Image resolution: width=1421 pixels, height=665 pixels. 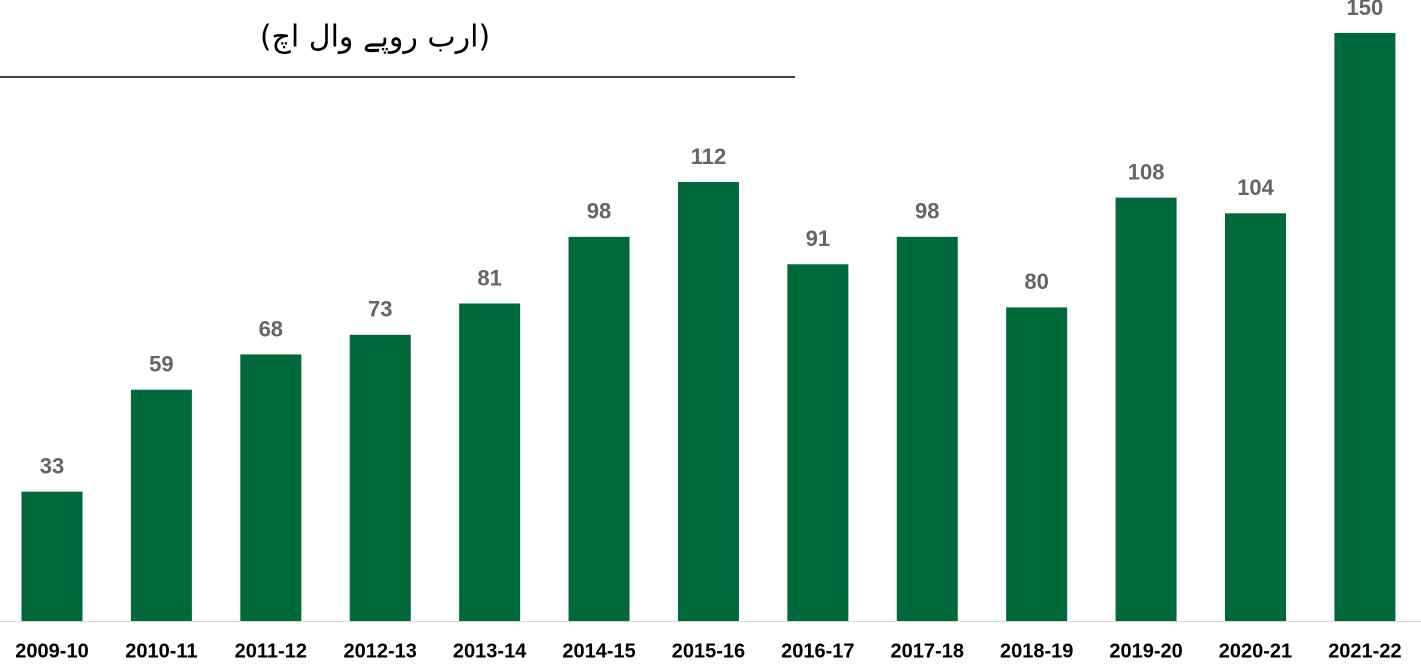 What do you see at coordinates (271, 651) in the screenshot?
I see `x-tick-label: 2011-12` at bounding box center [271, 651].